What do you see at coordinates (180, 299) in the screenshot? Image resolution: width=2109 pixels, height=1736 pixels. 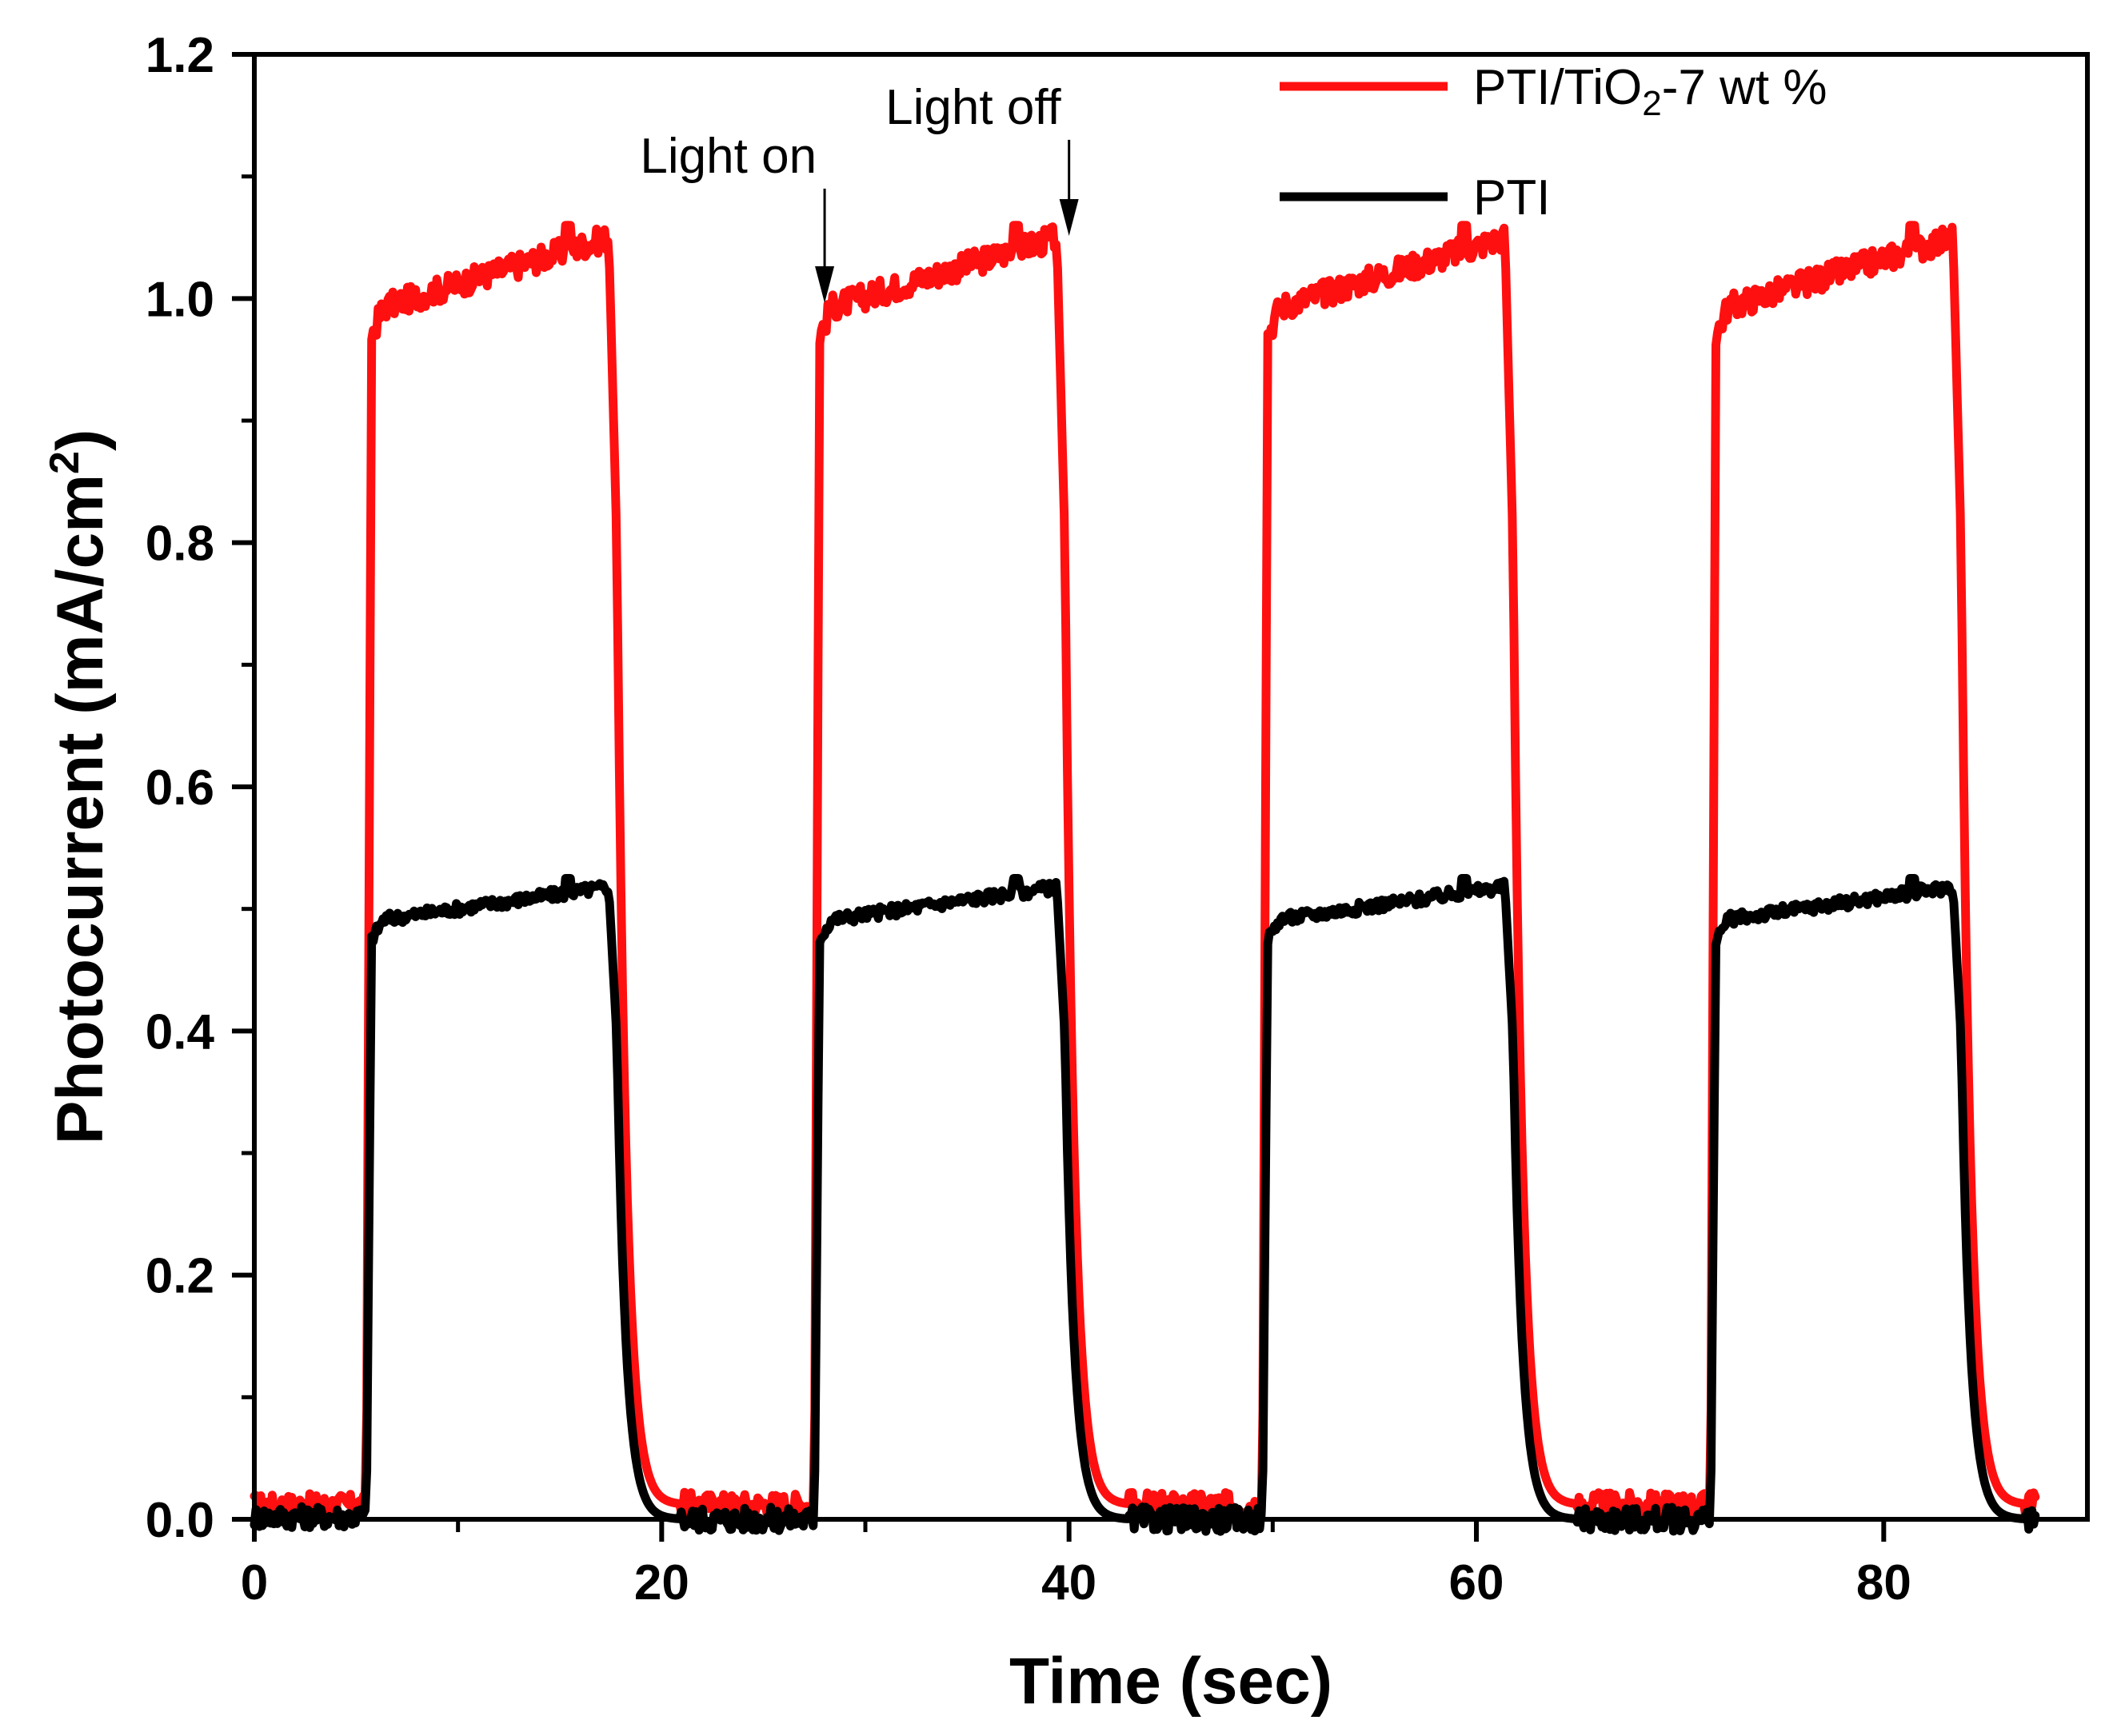 I see `y-tick-label: 1.0` at bounding box center [180, 299].